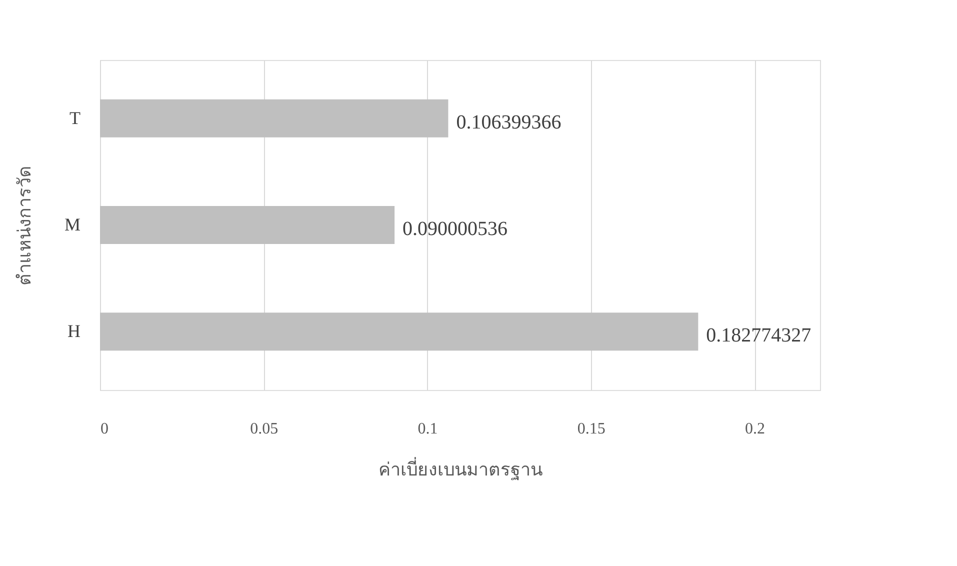  Describe the element at coordinates (24, 226) in the screenshot. I see `y-axis-title: ตำแหน่งการวัด` at that location.